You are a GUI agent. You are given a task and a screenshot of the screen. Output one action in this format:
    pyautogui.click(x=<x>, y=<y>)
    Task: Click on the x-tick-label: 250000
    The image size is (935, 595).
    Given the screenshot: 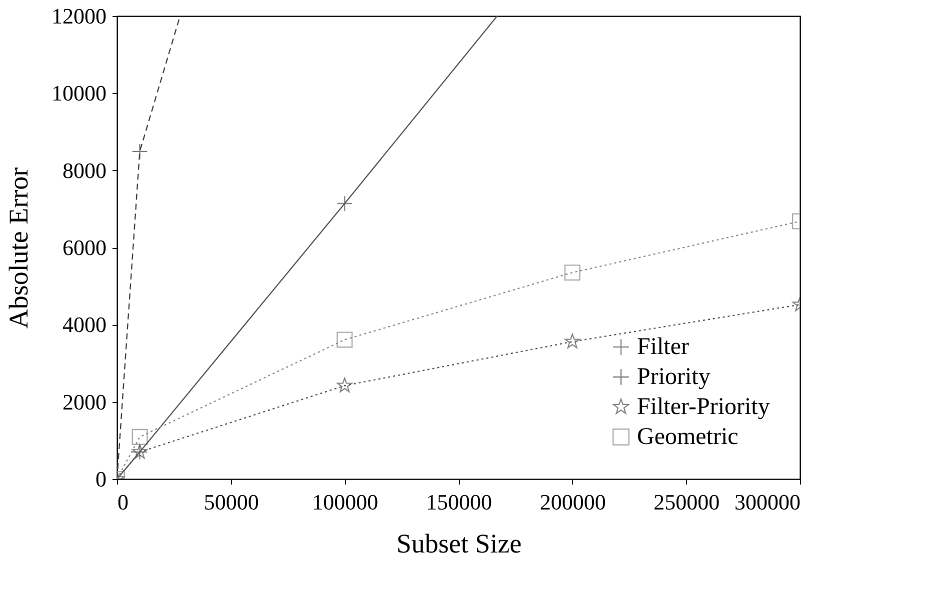 What is the action you would take?
    pyautogui.click(x=687, y=502)
    